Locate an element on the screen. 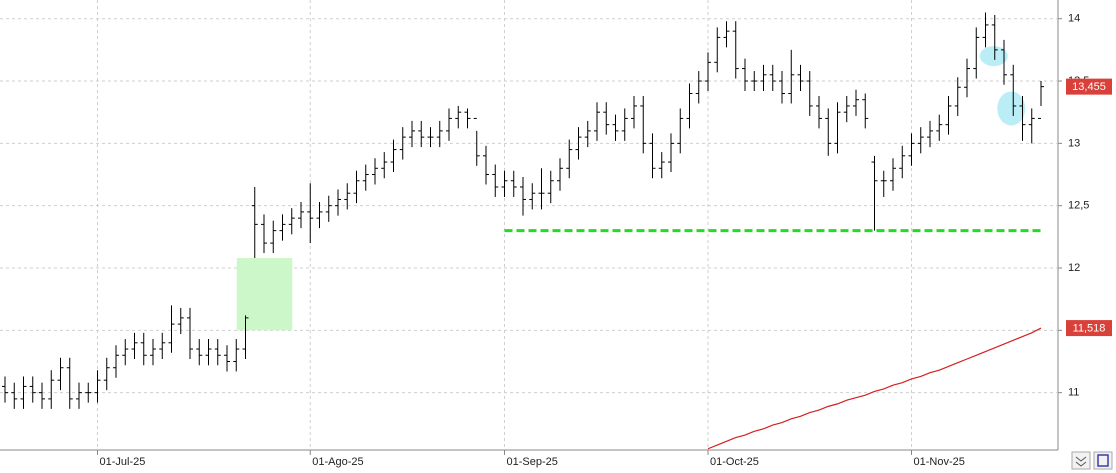 The image size is (1116, 473). y-tick-label: 13 is located at coordinates (1074, 143).